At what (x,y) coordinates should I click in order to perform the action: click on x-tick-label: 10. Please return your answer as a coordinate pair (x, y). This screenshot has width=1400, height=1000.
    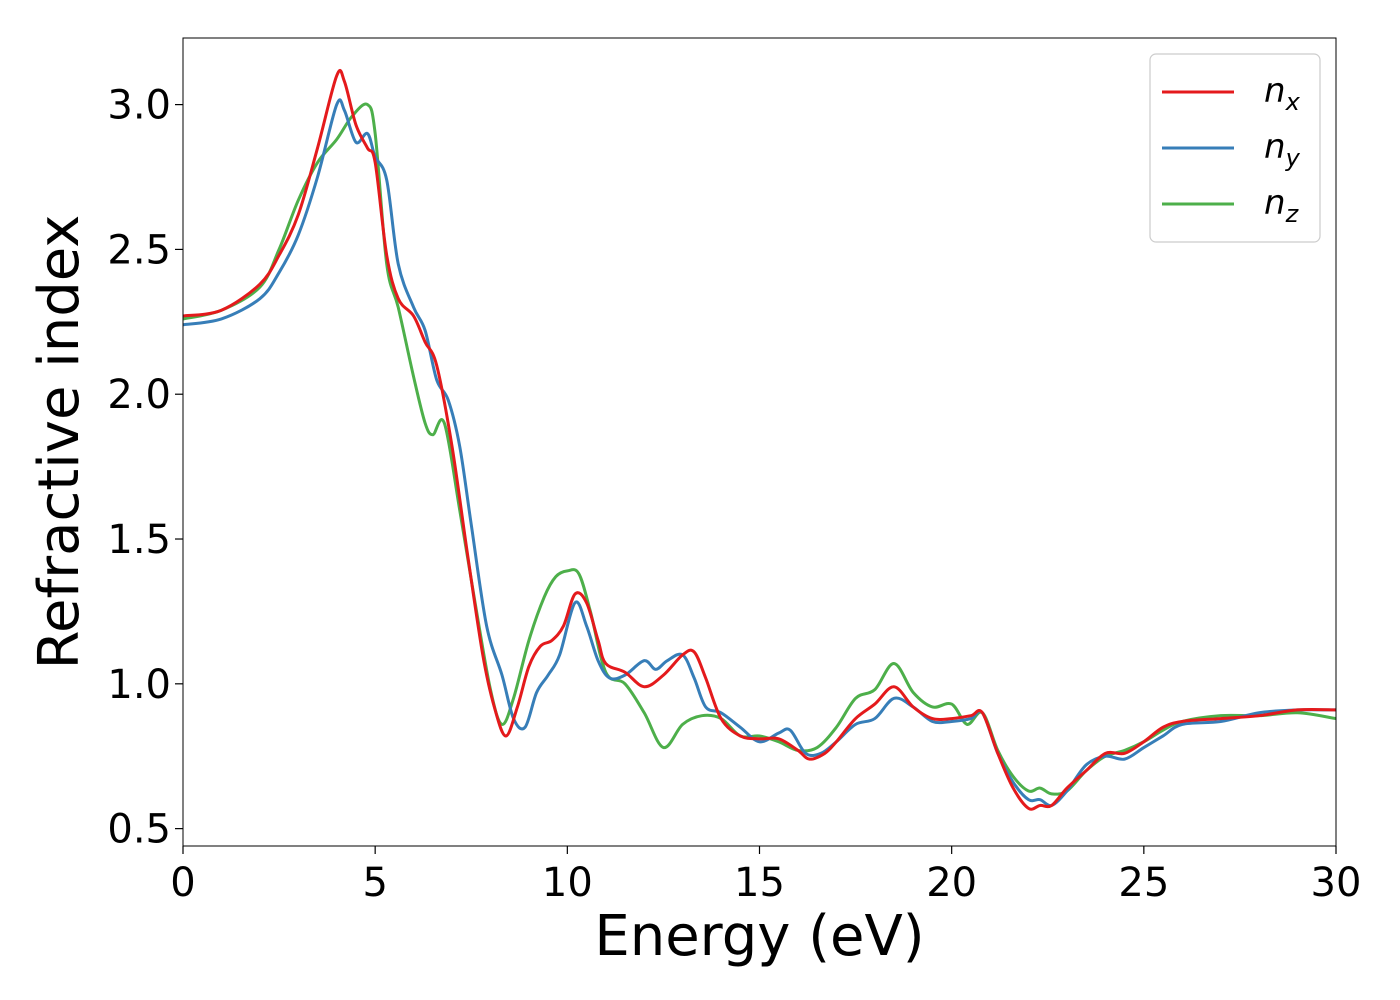
    Looking at the image, I should click on (567, 883).